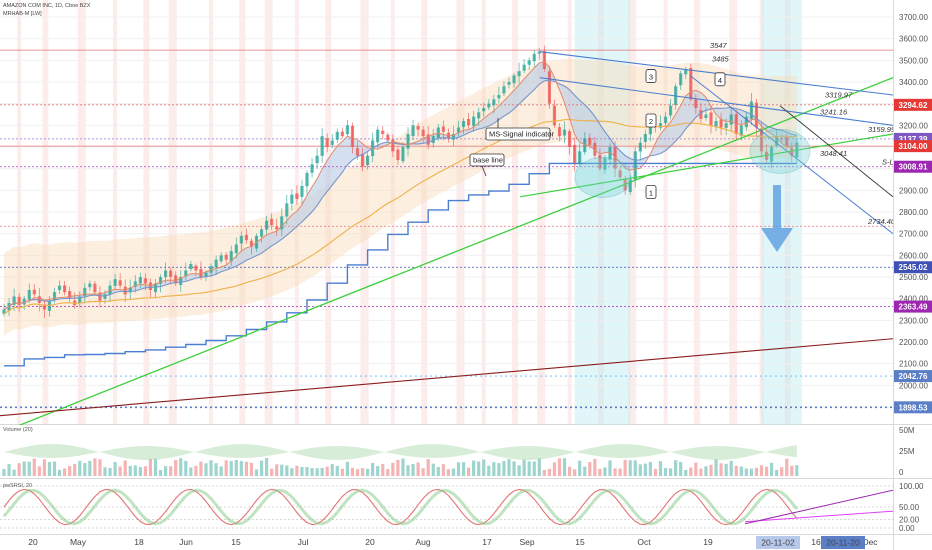 Image resolution: width=932 pixels, height=550 pixels. Describe the element at coordinates (400, 507) in the screenshot. I see `osc-signal-line` at that location.